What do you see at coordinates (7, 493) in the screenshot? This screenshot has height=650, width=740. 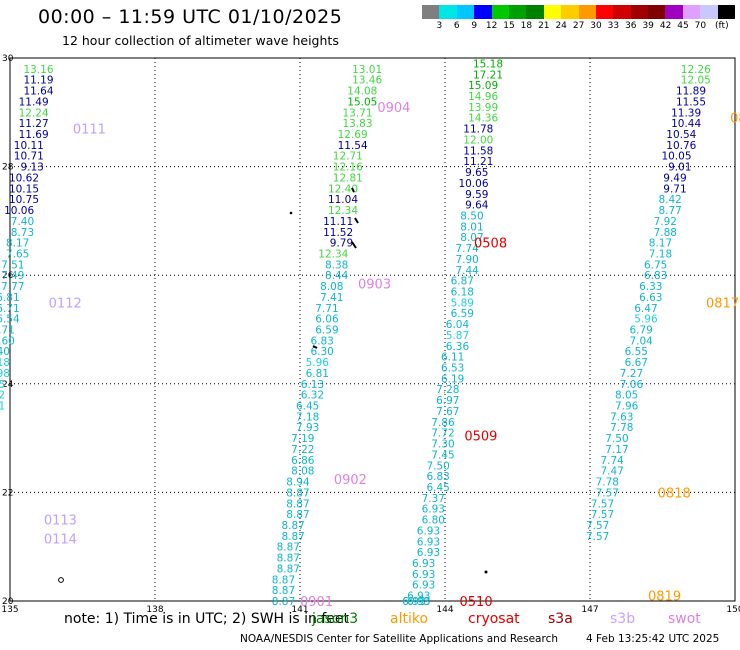 I see `lat-tick-label: 22` at bounding box center [7, 493].